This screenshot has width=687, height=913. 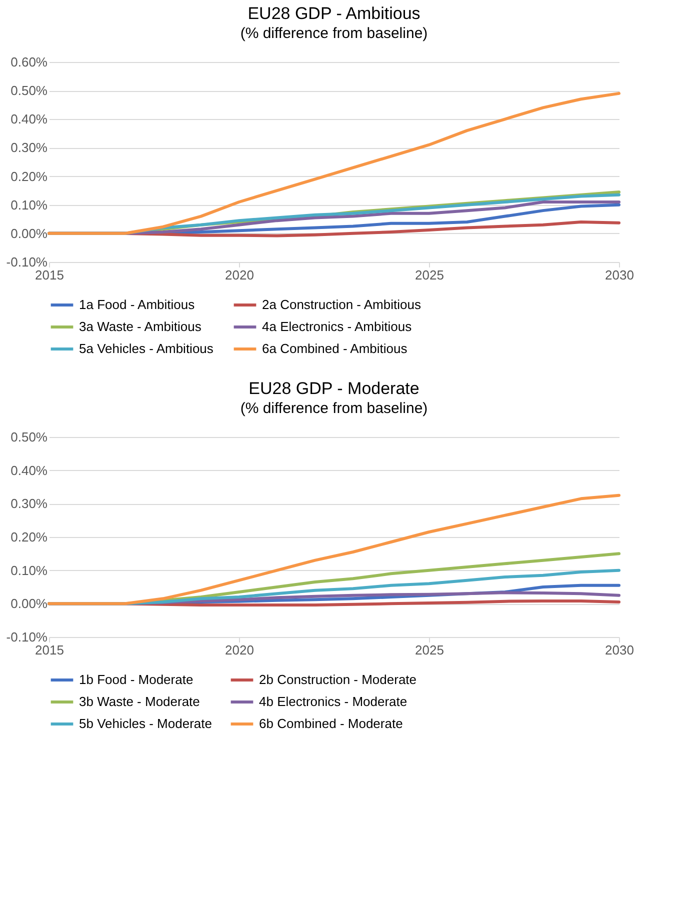 What do you see at coordinates (137, 304) in the screenshot?
I see `legend-label: 1a Food - Ambitious` at bounding box center [137, 304].